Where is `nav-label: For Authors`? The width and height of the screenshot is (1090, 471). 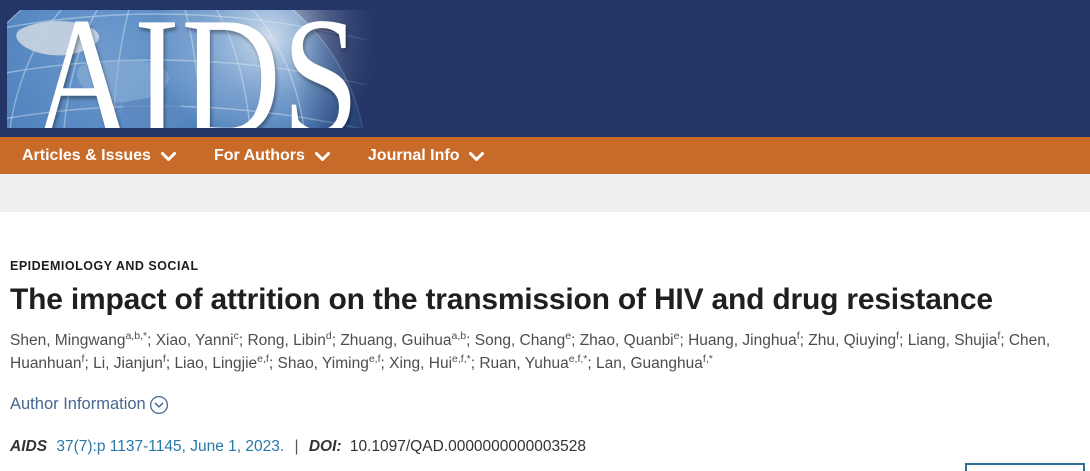
nav-label: For Authors is located at coordinates (259, 155).